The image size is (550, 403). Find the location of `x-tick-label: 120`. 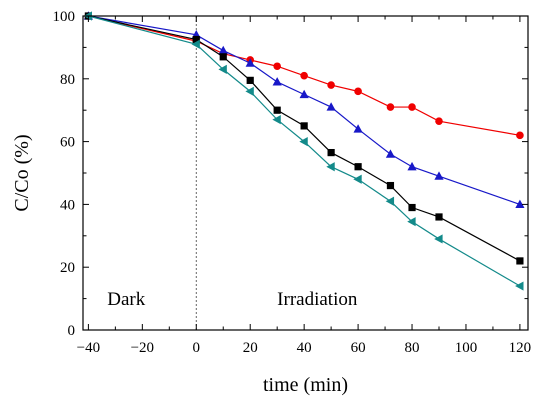

x-tick-label: 120 is located at coordinates (520, 348).